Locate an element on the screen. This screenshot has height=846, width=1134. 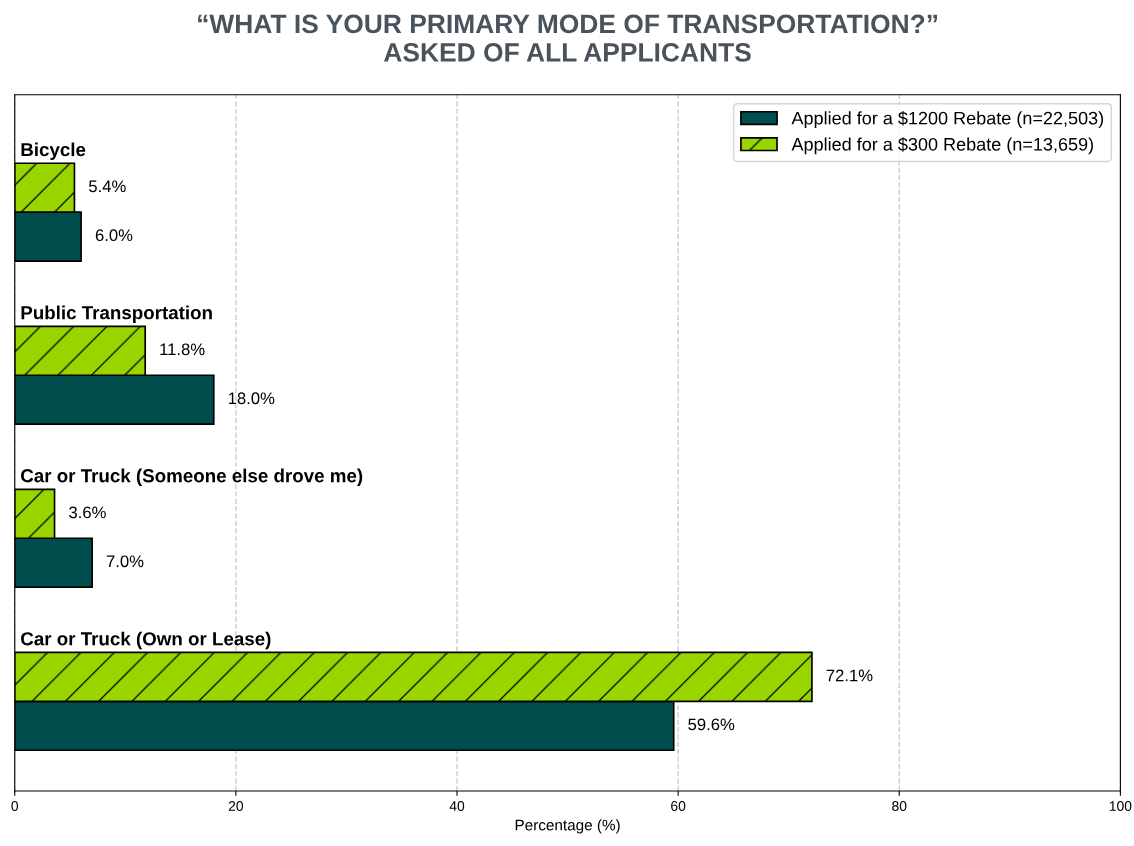
data-label: 7.0% is located at coordinates (125, 561).